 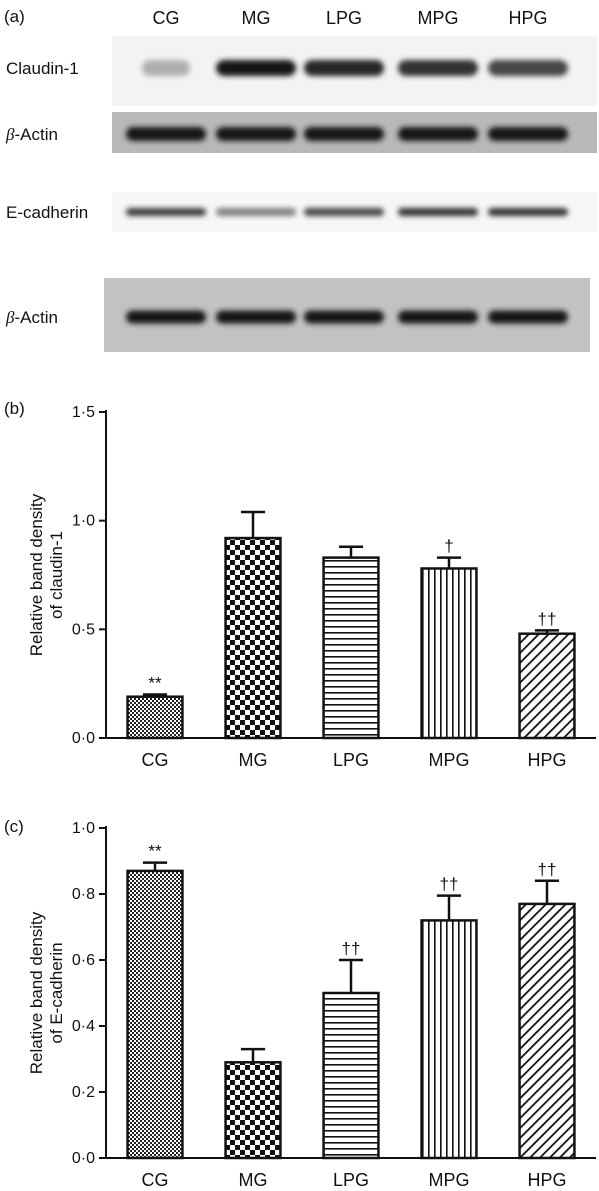 What do you see at coordinates (14, 408) in the screenshot?
I see `panel-b-label: (b)` at bounding box center [14, 408].